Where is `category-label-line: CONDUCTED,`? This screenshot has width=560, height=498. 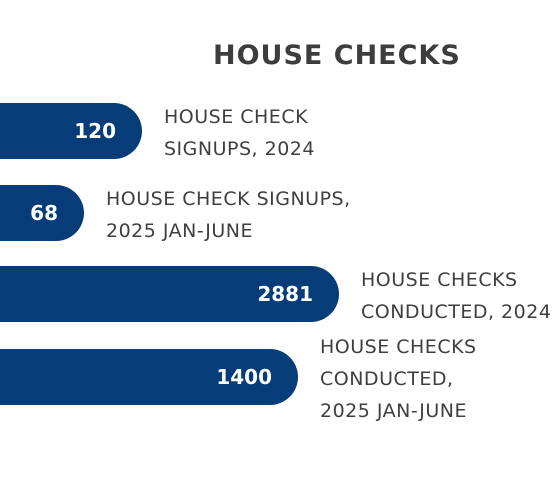 category-label-line: CONDUCTED, is located at coordinates (387, 379).